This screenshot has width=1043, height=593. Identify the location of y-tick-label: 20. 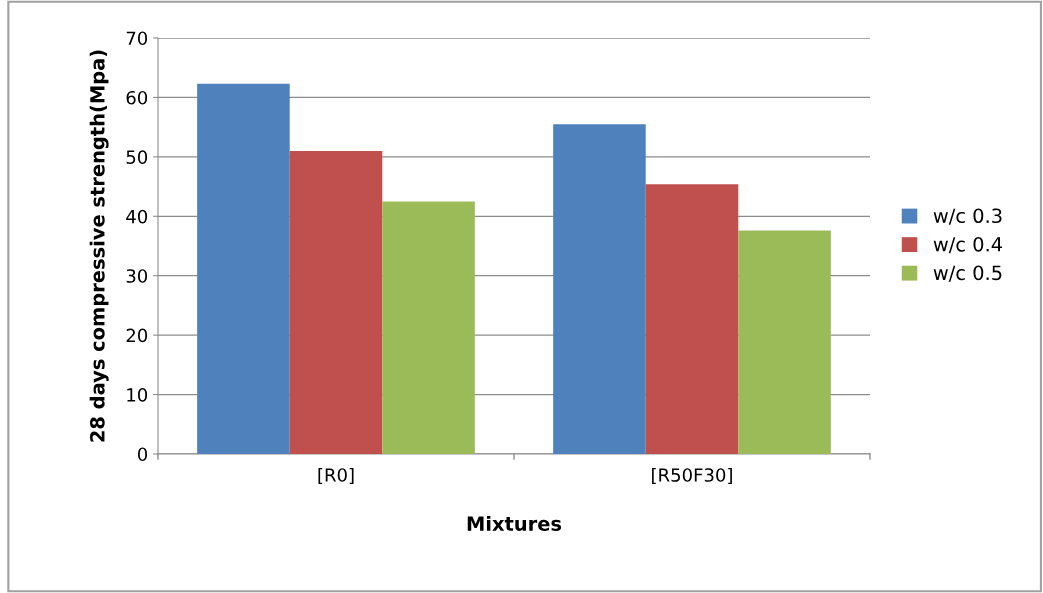
(137, 335).